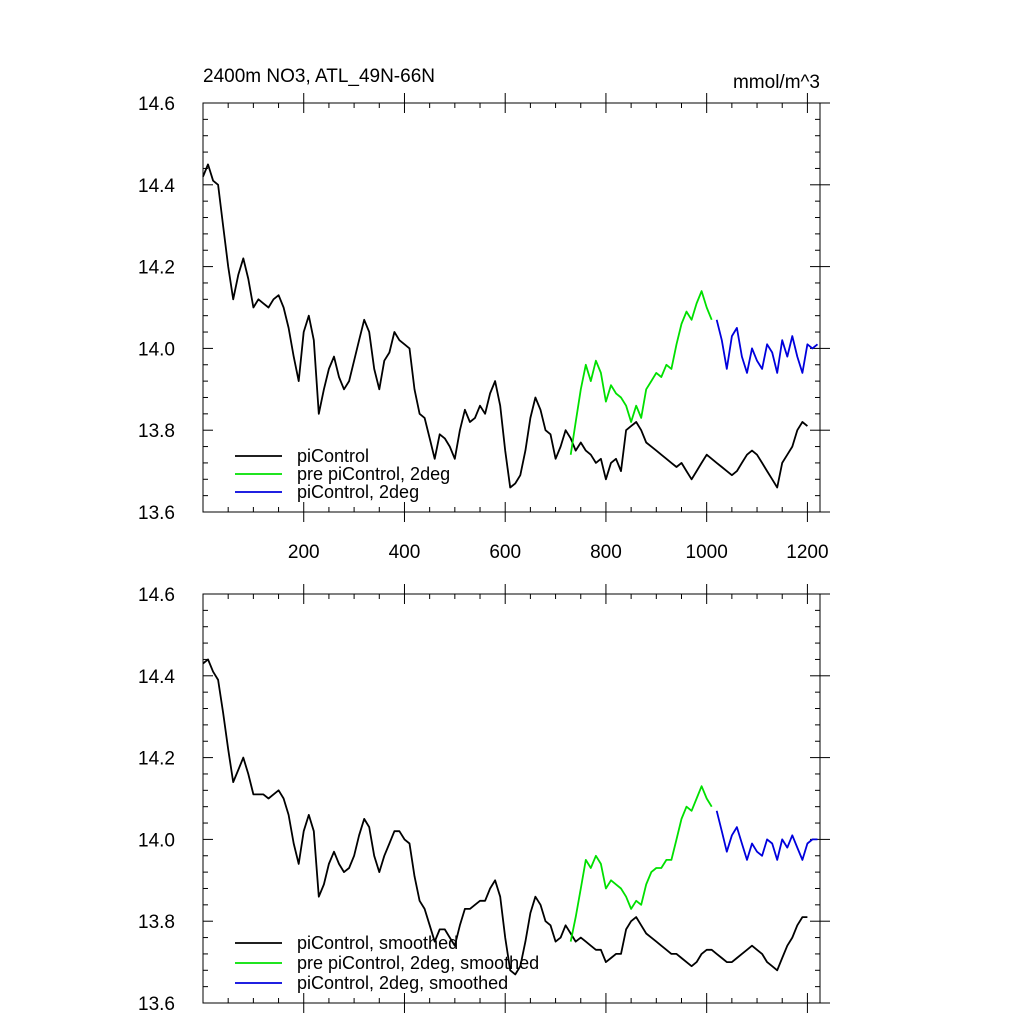 This screenshot has height=1024, width=1024. I want to click on legend-label: piControl, smoothed, so click(377, 943).